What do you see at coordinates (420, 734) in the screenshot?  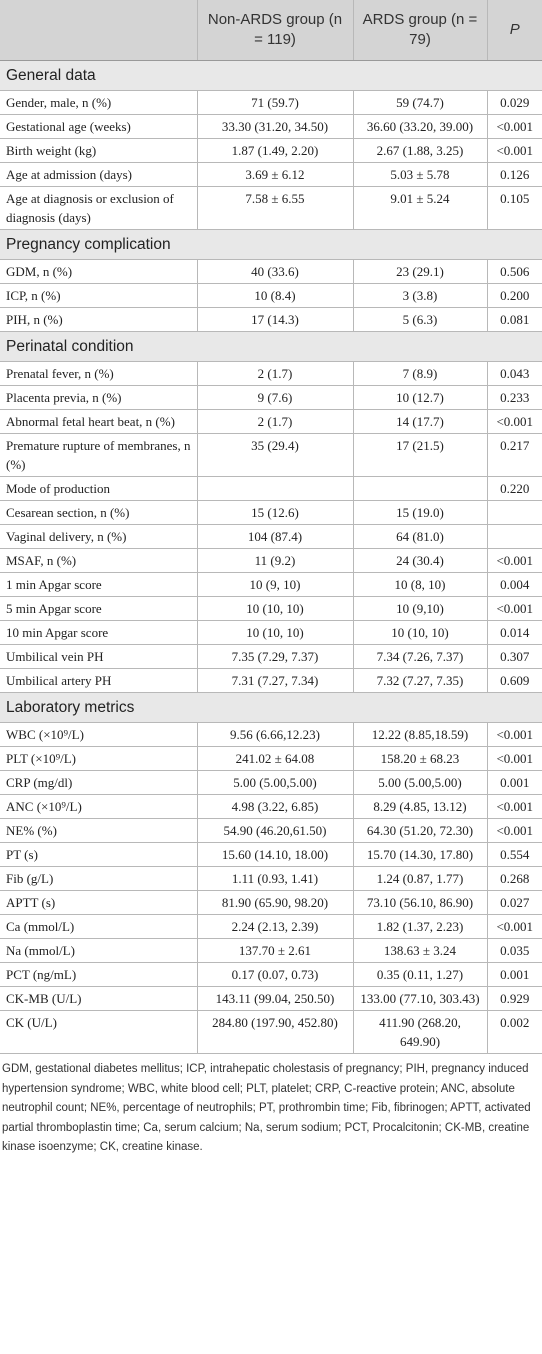 I see `cell: 12.22 (8.85,18.59)` at bounding box center [420, 734].